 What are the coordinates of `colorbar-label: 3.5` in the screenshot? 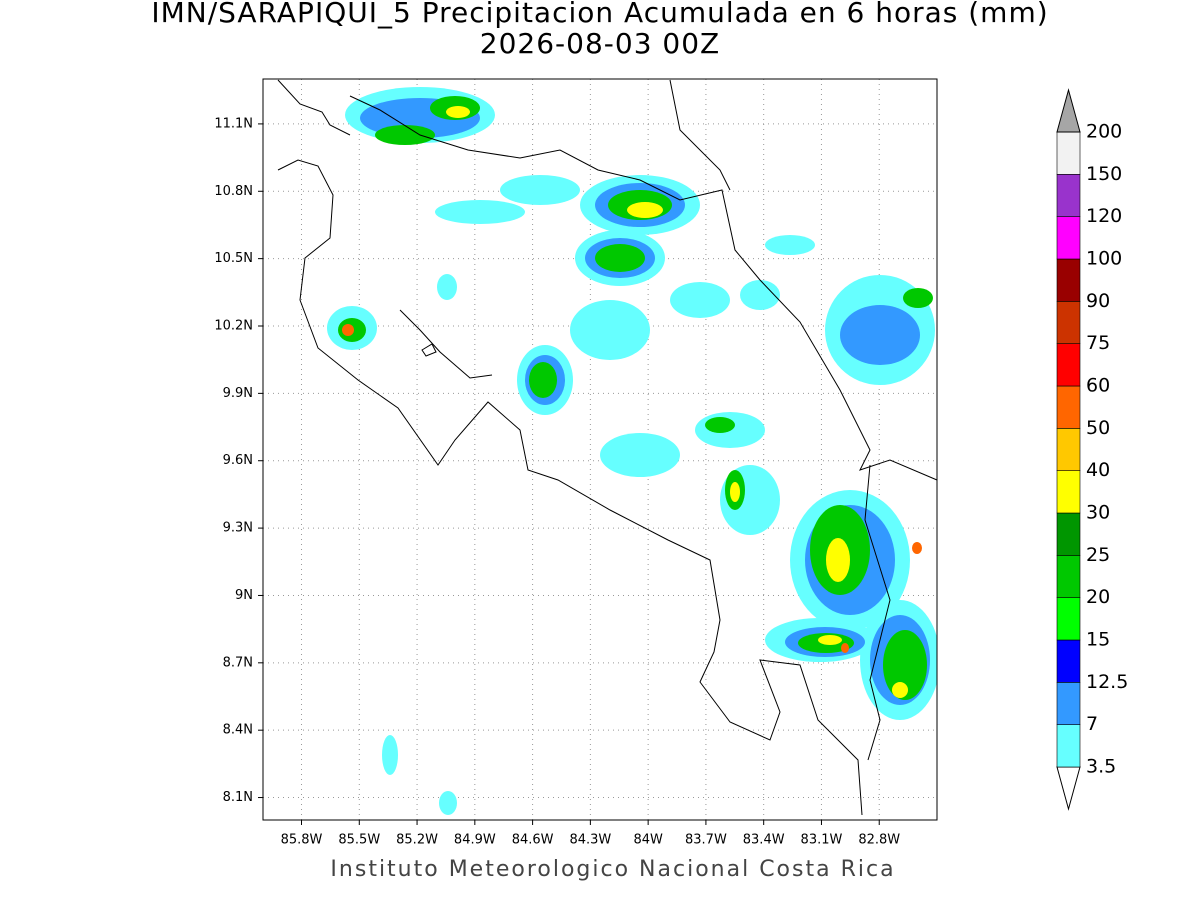 It's located at (1101, 767).